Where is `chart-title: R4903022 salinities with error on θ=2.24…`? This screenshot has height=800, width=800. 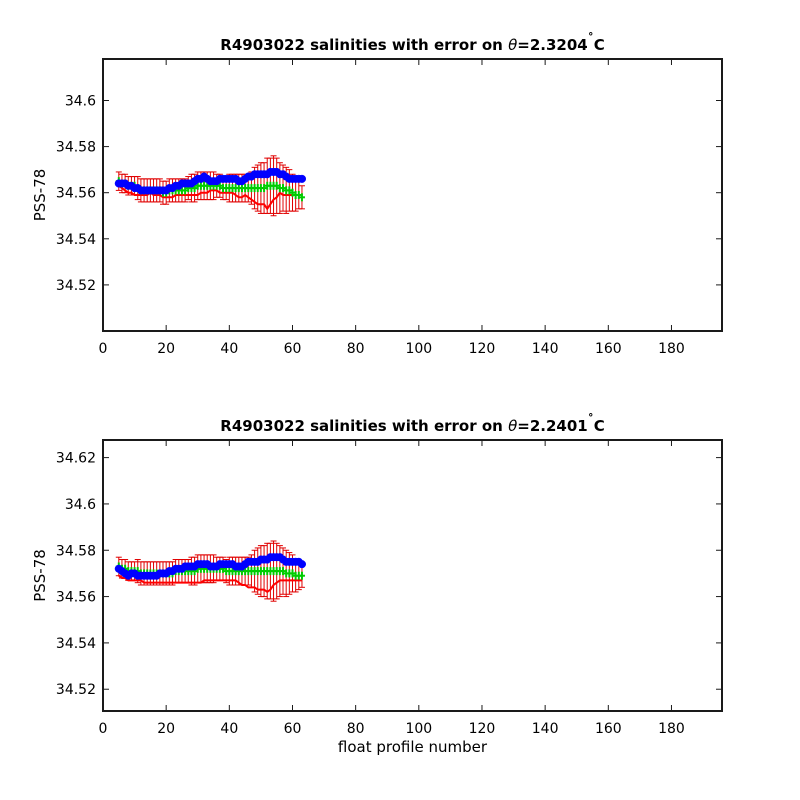
chart-title: R4903022 salinities with error on θ=2.24… is located at coordinates (412, 423).